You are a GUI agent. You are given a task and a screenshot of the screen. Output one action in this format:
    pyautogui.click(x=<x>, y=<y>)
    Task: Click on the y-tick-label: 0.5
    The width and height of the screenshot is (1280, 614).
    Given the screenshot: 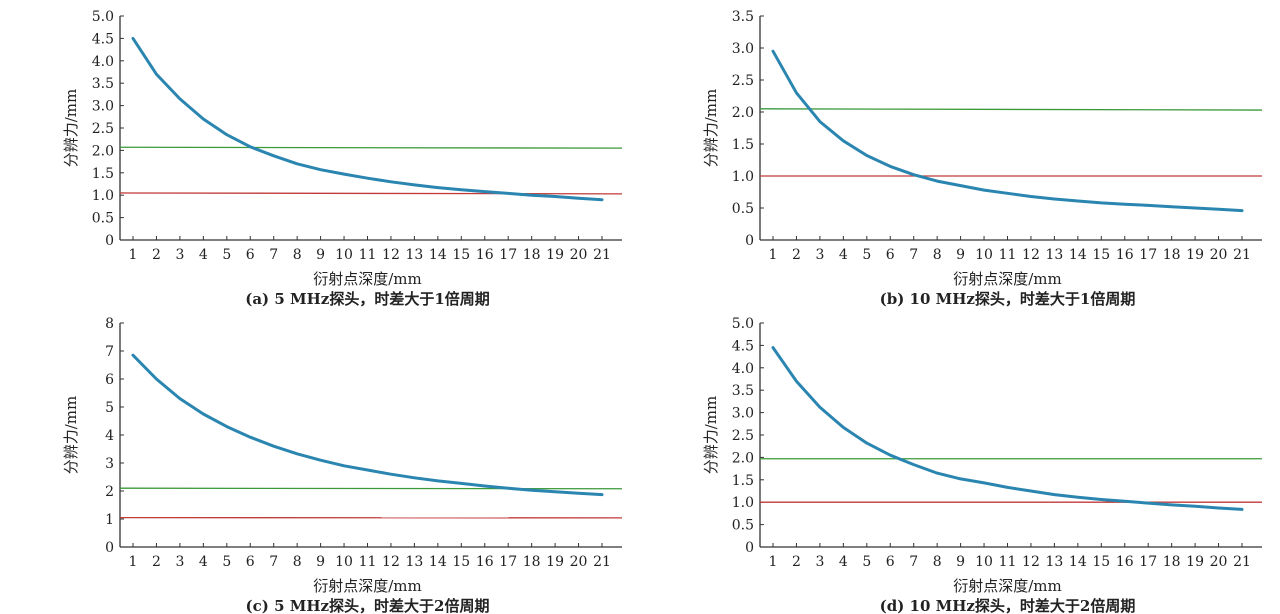 What is the action you would take?
    pyautogui.click(x=743, y=526)
    